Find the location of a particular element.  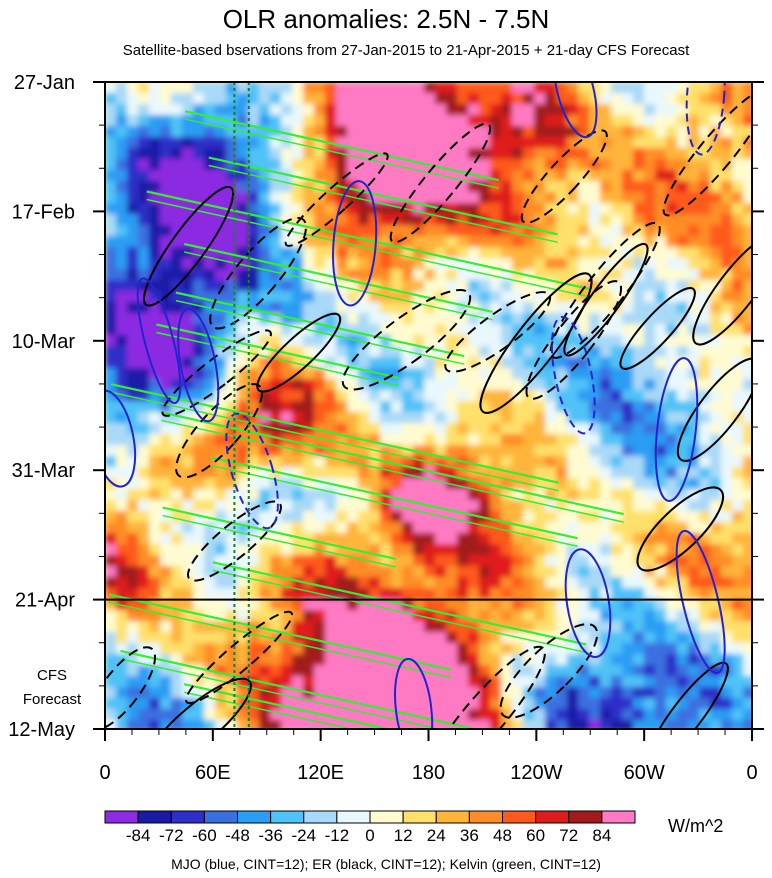

forecast-label: CFS Forecast is located at coordinates (52, 687).